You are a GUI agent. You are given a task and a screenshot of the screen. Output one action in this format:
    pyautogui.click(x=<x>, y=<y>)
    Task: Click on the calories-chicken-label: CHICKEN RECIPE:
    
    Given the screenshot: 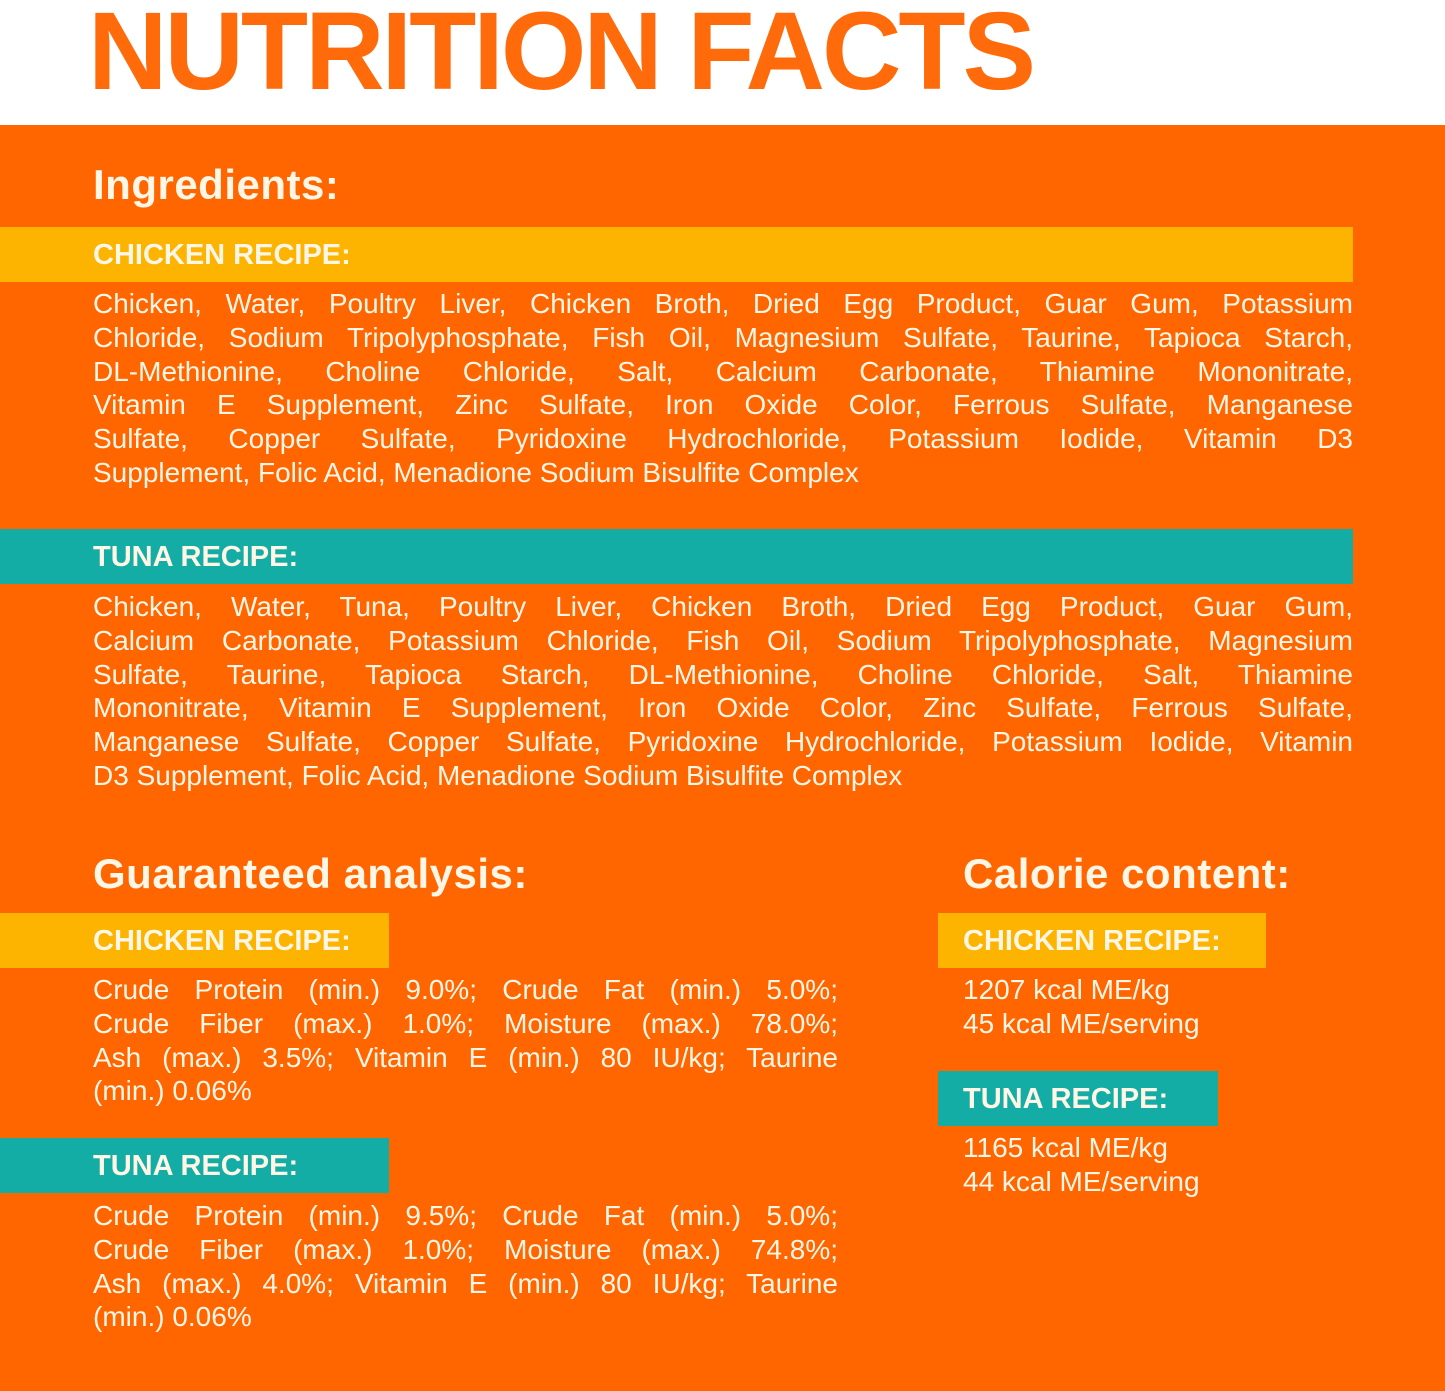 What is the action you would take?
    pyautogui.click(x=1092, y=941)
    